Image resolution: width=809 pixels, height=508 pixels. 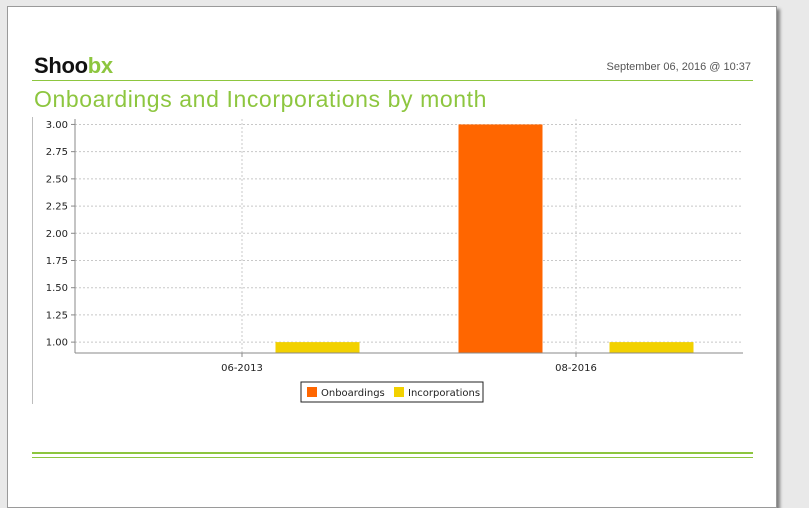 What do you see at coordinates (57, 343) in the screenshot?
I see `y-tick-label: 1.00` at bounding box center [57, 343].